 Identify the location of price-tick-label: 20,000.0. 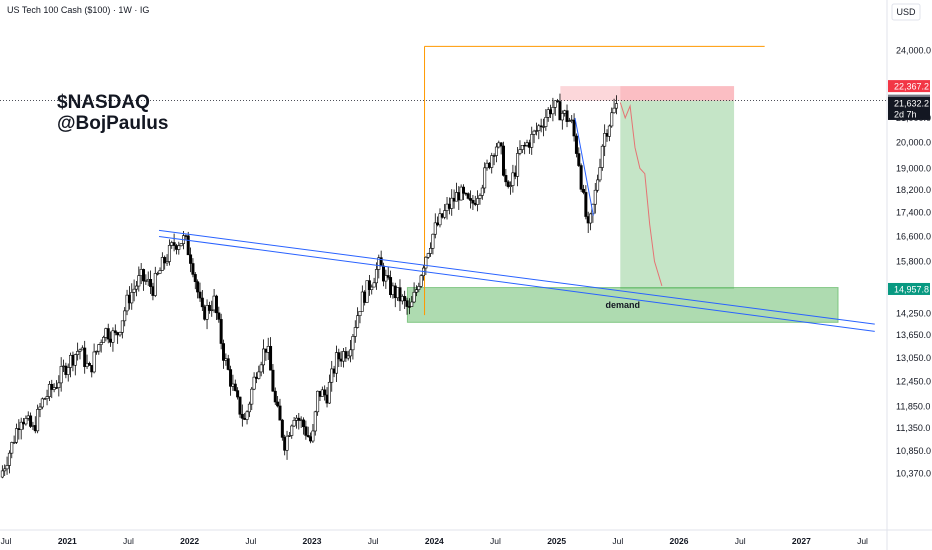
(913, 143).